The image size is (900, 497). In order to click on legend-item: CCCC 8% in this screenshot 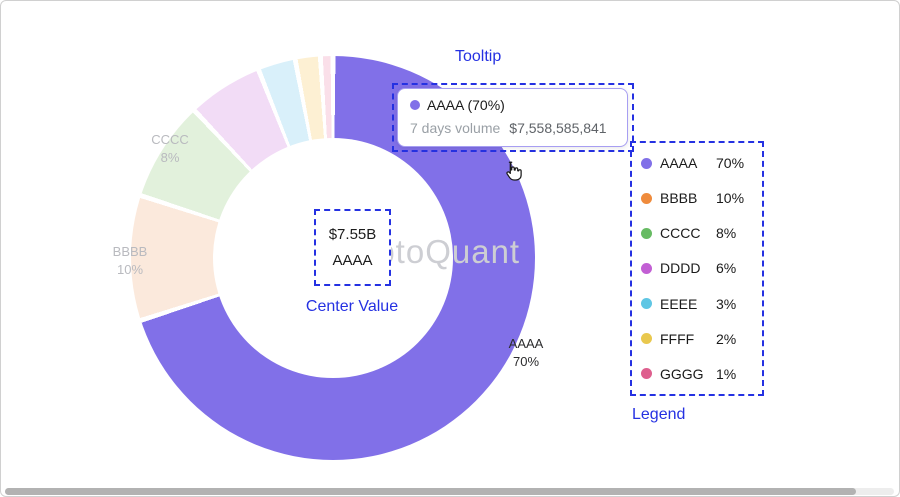, I will do `click(698, 233)`.